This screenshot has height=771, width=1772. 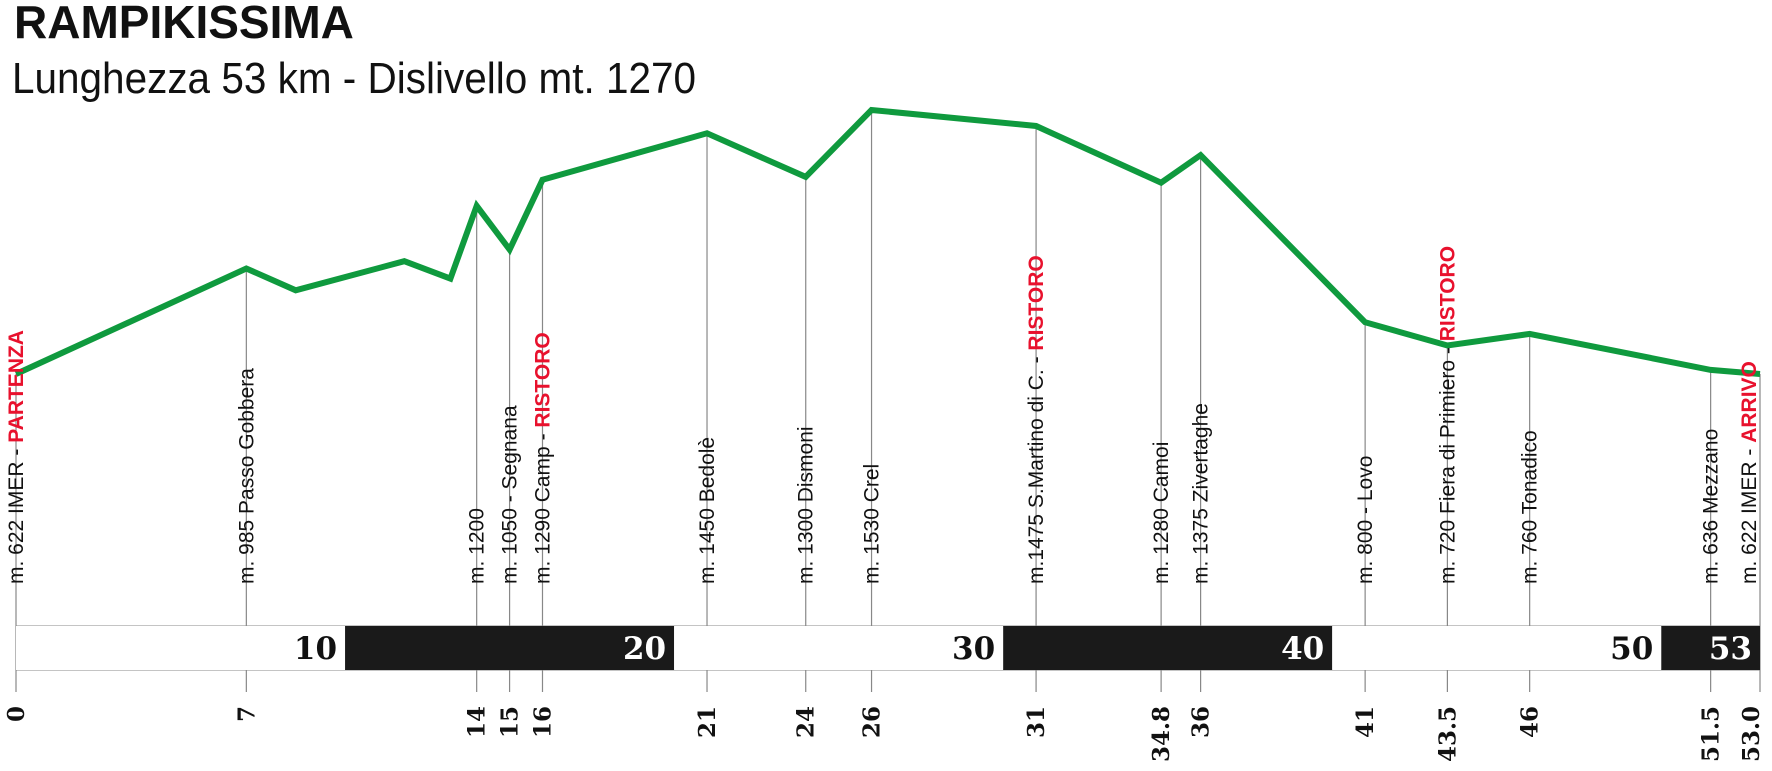 What do you see at coordinates (1161, 513) in the screenshot?
I see `waypoint-label: m. 1280 Camoi` at bounding box center [1161, 513].